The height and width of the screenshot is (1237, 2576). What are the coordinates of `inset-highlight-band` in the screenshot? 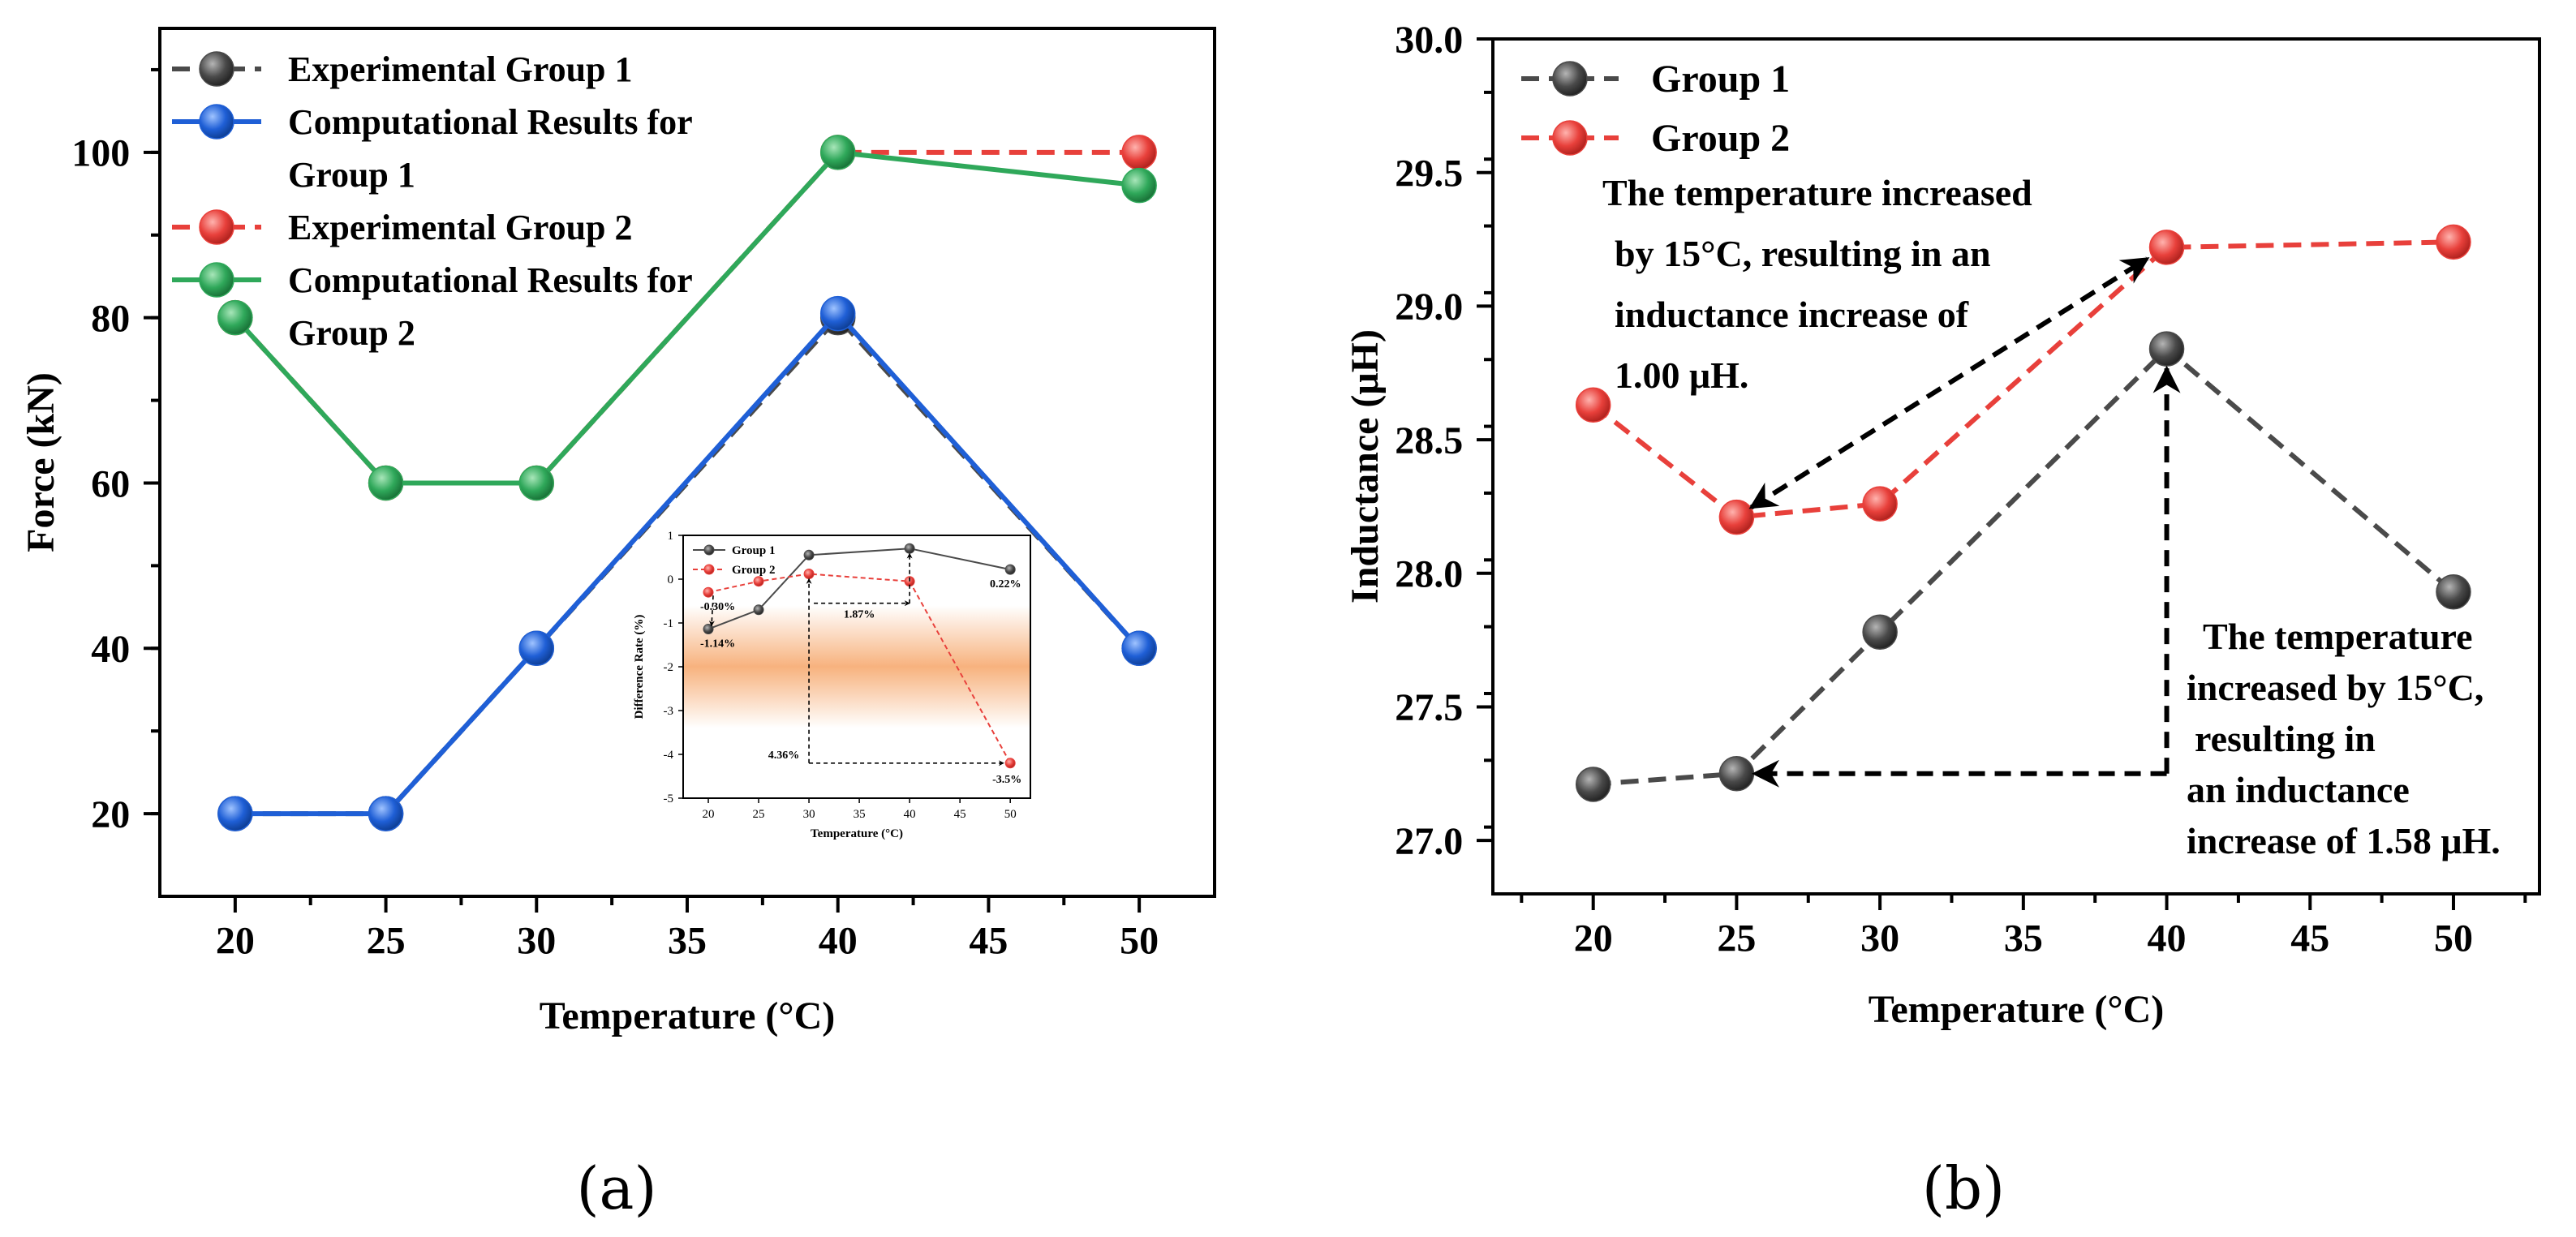 It's located at (856, 666).